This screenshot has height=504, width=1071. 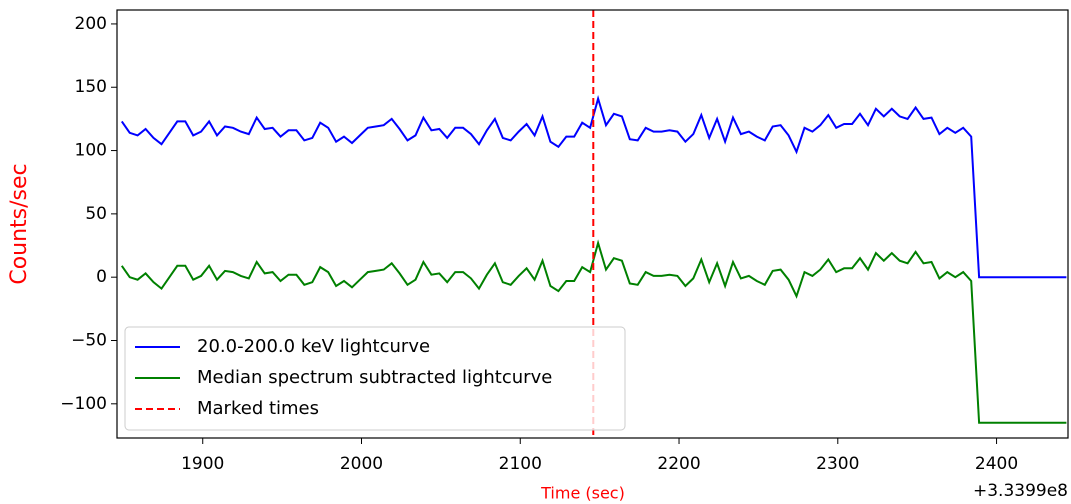 What do you see at coordinates (996, 464) in the screenshot?
I see `x-tick-label: 2400` at bounding box center [996, 464].